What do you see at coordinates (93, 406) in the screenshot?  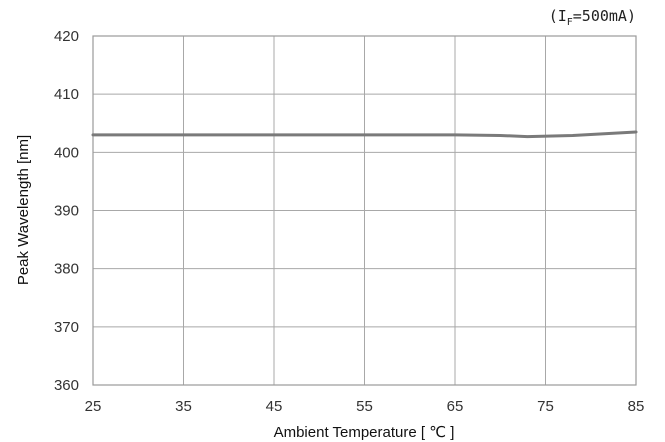 I see `x-tick-label: 25` at bounding box center [93, 406].